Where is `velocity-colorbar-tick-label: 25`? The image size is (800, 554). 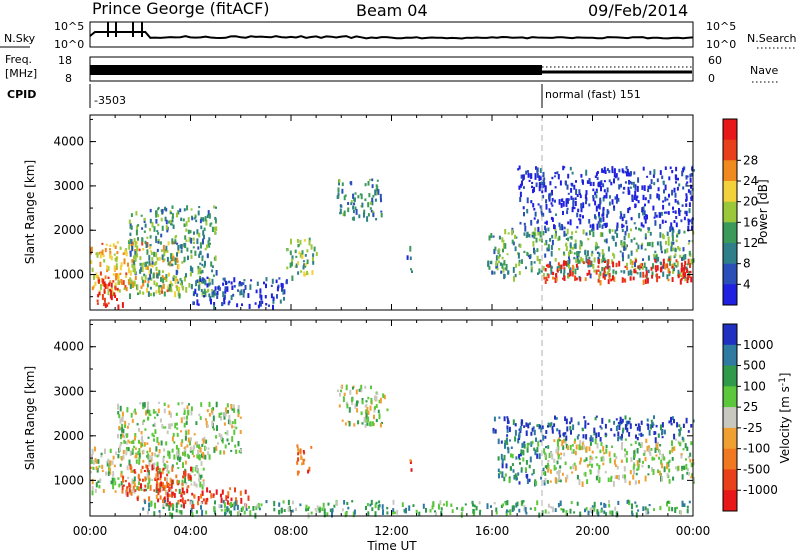
velocity-colorbar-tick-label: 25 is located at coordinates (750, 407).